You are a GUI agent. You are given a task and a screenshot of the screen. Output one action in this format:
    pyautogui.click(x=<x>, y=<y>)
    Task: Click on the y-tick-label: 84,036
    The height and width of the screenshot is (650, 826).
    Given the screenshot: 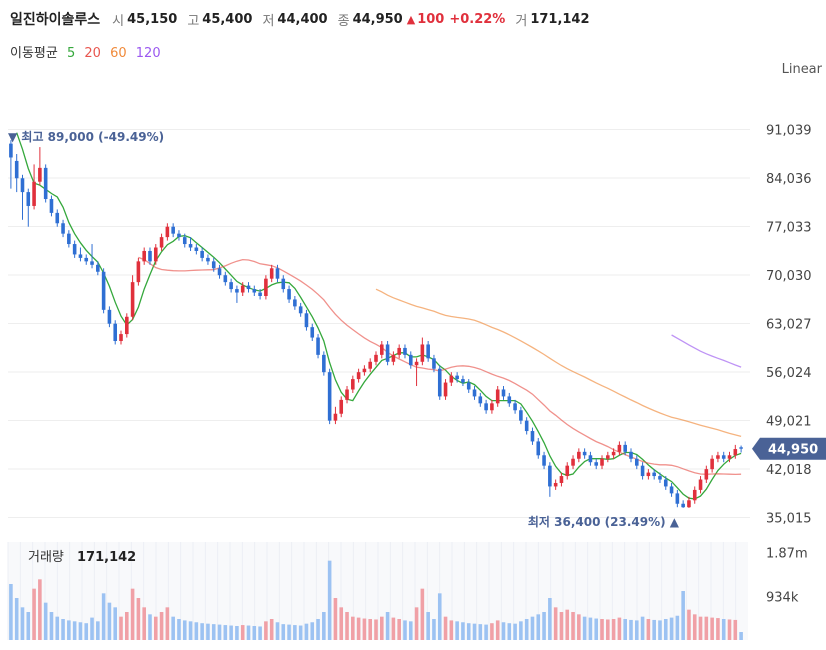 What is the action you would take?
    pyautogui.click(x=789, y=179)
    